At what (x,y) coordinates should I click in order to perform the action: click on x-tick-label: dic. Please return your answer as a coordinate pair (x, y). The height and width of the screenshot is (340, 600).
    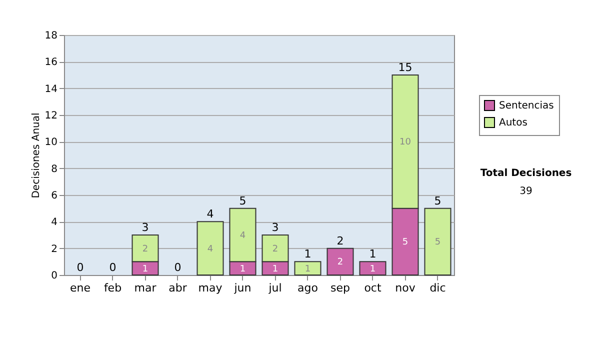
    Looking at the image, I should click on (438, 288).